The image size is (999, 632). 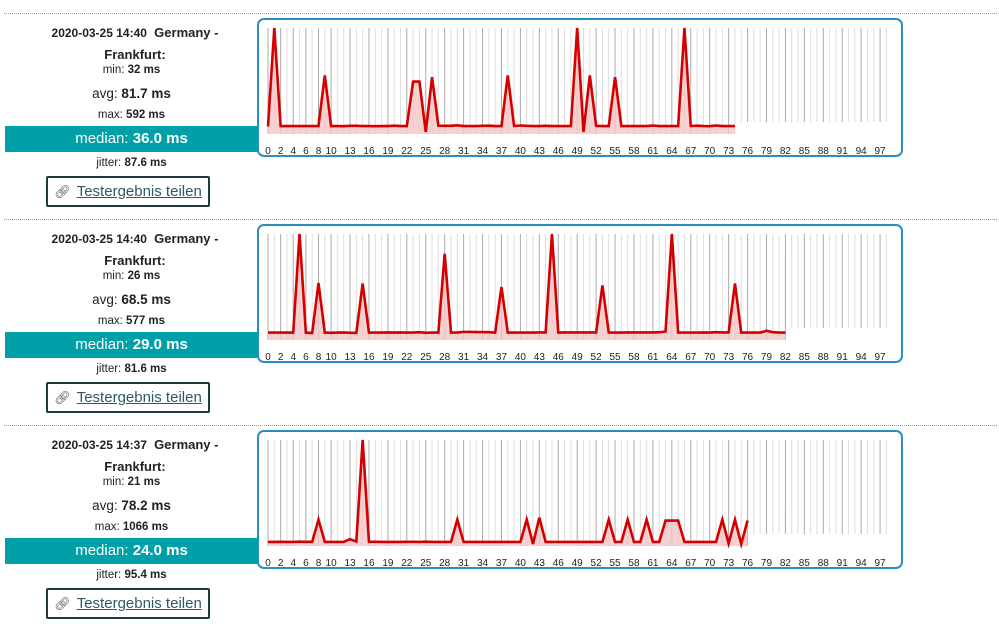 What do you see at coordinates (145, 163) in the screenshot?
I see `jitter-value: 87.6 ms` at bounding box center [145, 163].